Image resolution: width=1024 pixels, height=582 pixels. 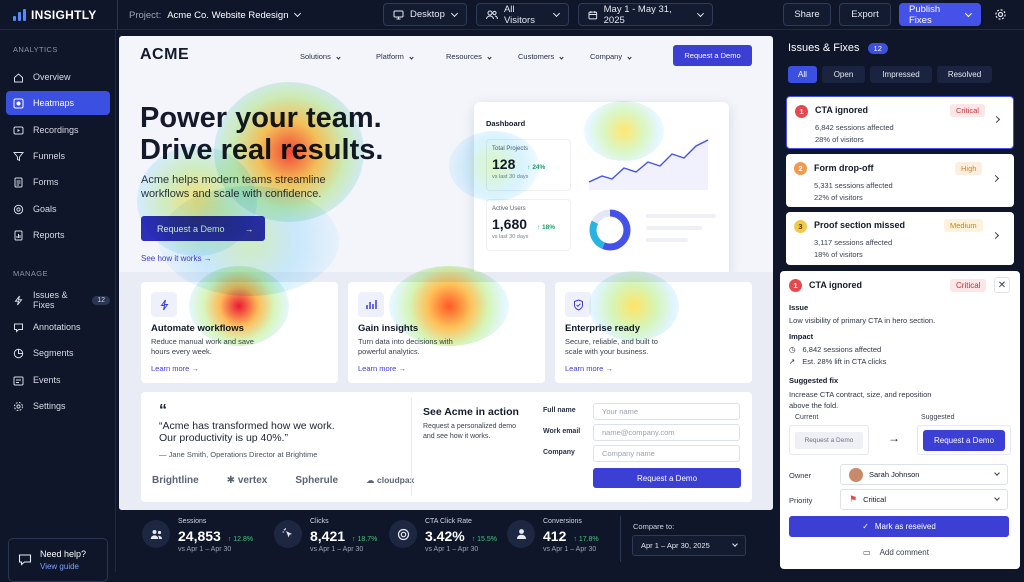 What do you see at coordinates (390, 480) in the screenshot?
I see `customer-logo: ☁ cloudpax` at bounding box center [390, 480].